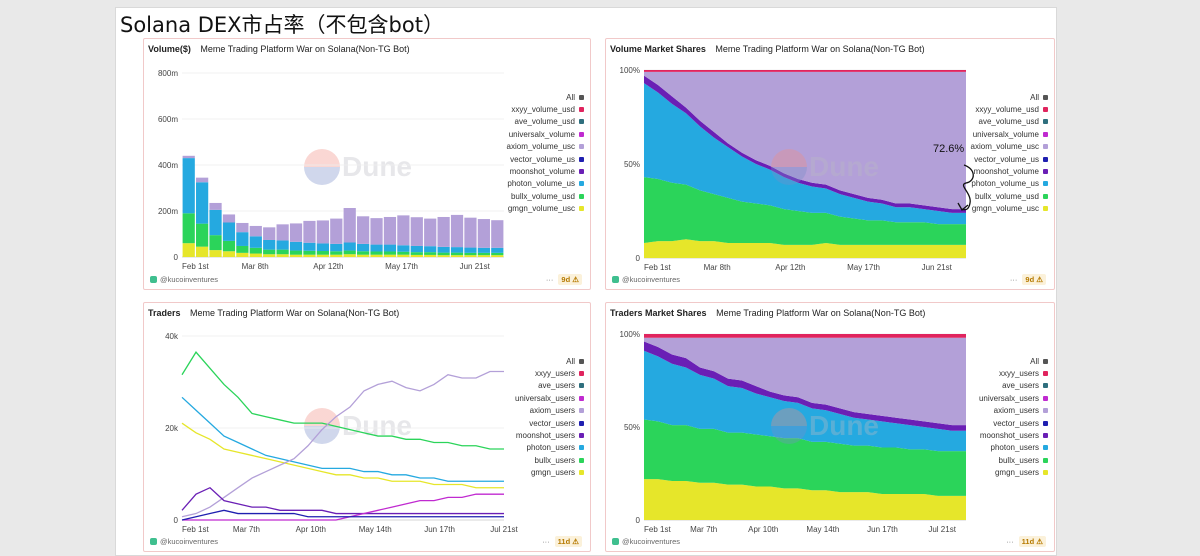 The image size is (1200, 556). I want to click on area-series-axiom_volume_usc, so click(805, 140).